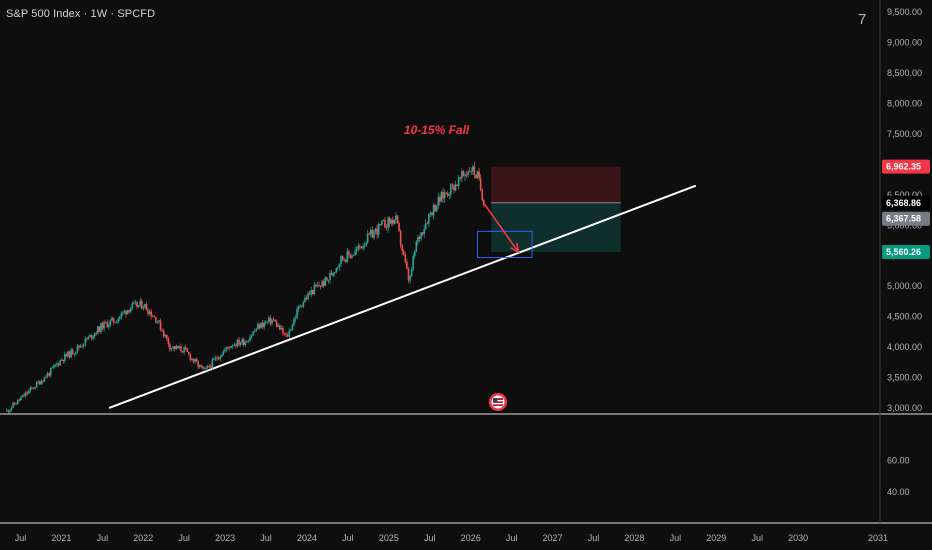 Image resolution: width=932 pixels, height=550 pixels. Describe the element at coordinates (862, 19) in the screenshot. I see `tradingview-logo-icon: 7` at that location.